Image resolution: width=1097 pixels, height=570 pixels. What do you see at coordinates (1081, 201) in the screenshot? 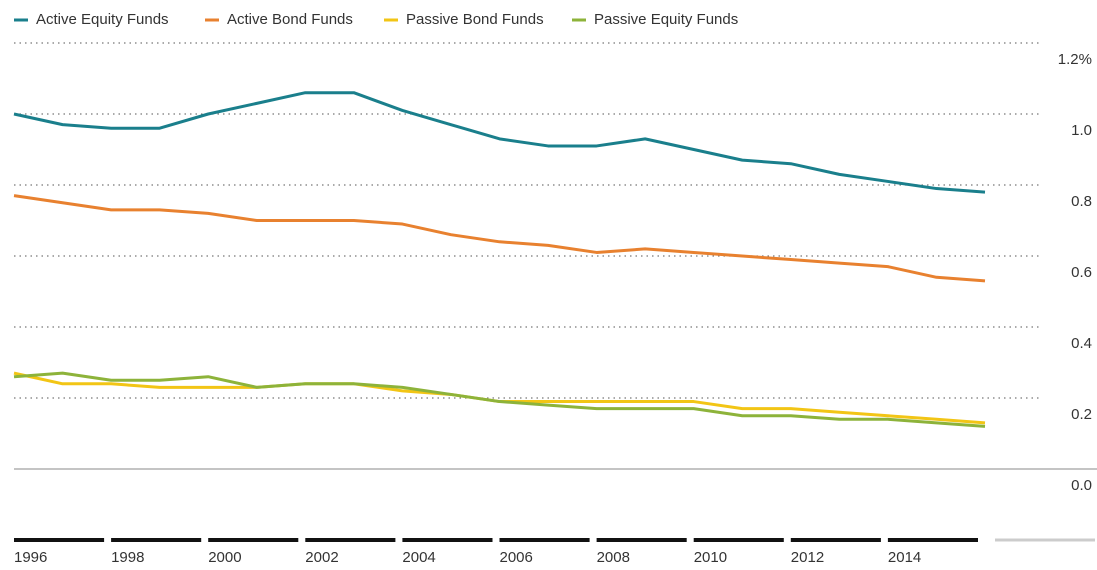
I see `y-tick-label: 0.8` at bounding box center [1081, 201].